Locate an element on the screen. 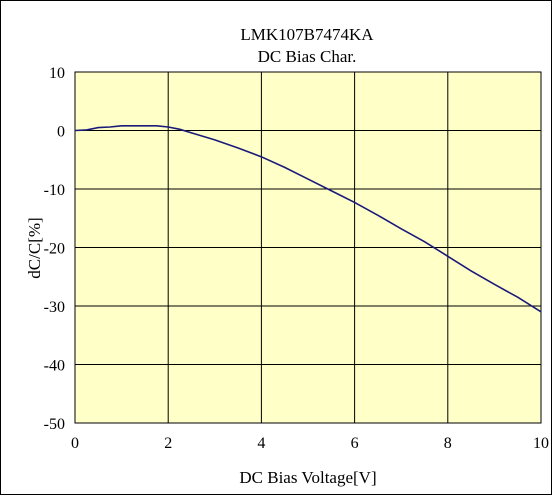  x-tick-label-3: 6 is located at coordinates (355, 443).